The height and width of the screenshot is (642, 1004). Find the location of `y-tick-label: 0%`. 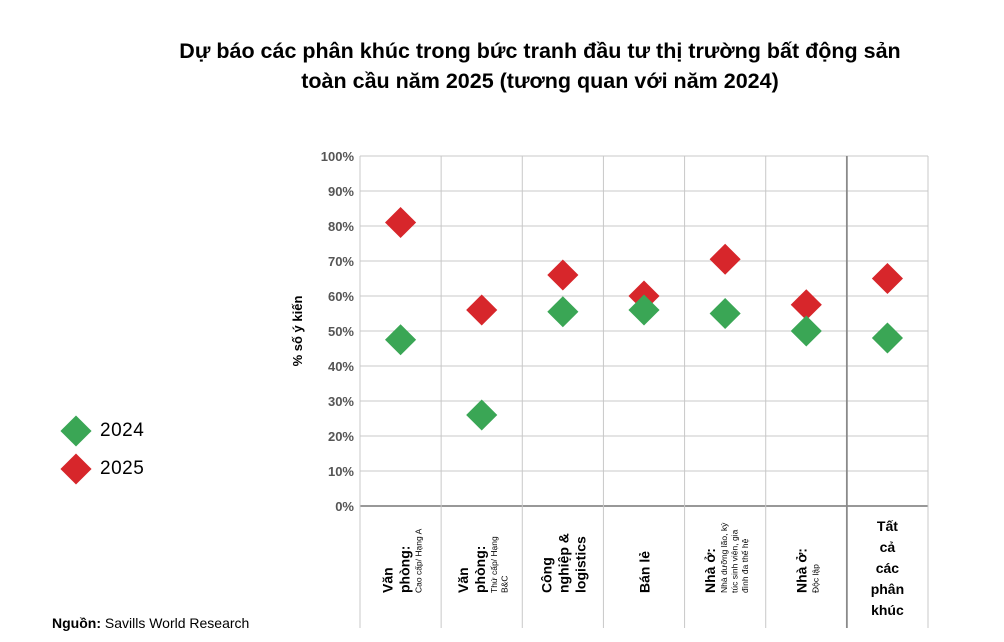

y-tick-label: 0% is located at coordinates (344, 506).